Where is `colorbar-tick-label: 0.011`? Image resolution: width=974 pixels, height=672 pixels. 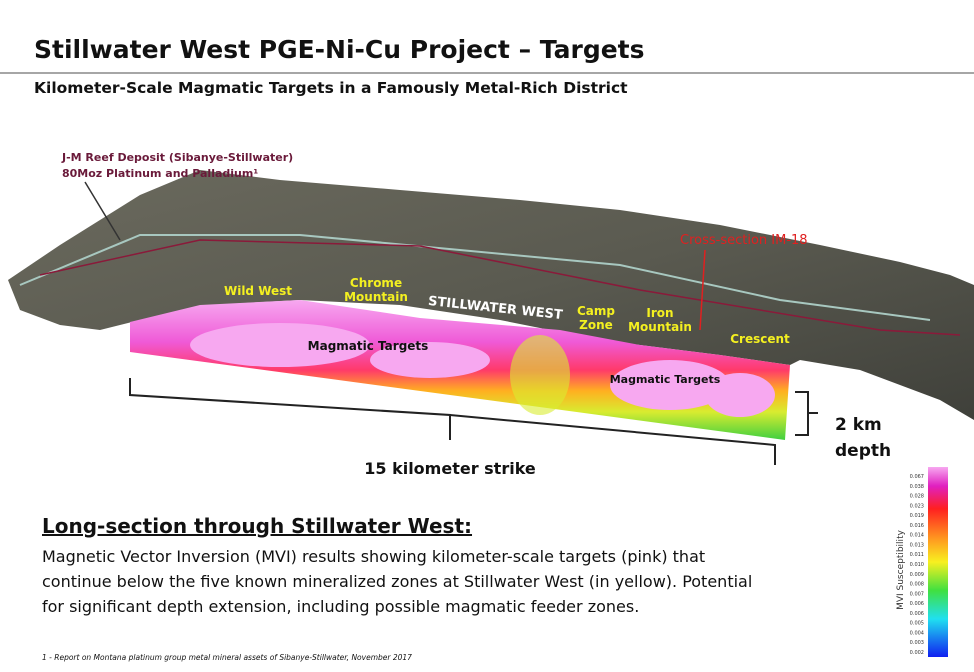
colorbar-tick-label: 0.011 is located at coordinates (917, 555).